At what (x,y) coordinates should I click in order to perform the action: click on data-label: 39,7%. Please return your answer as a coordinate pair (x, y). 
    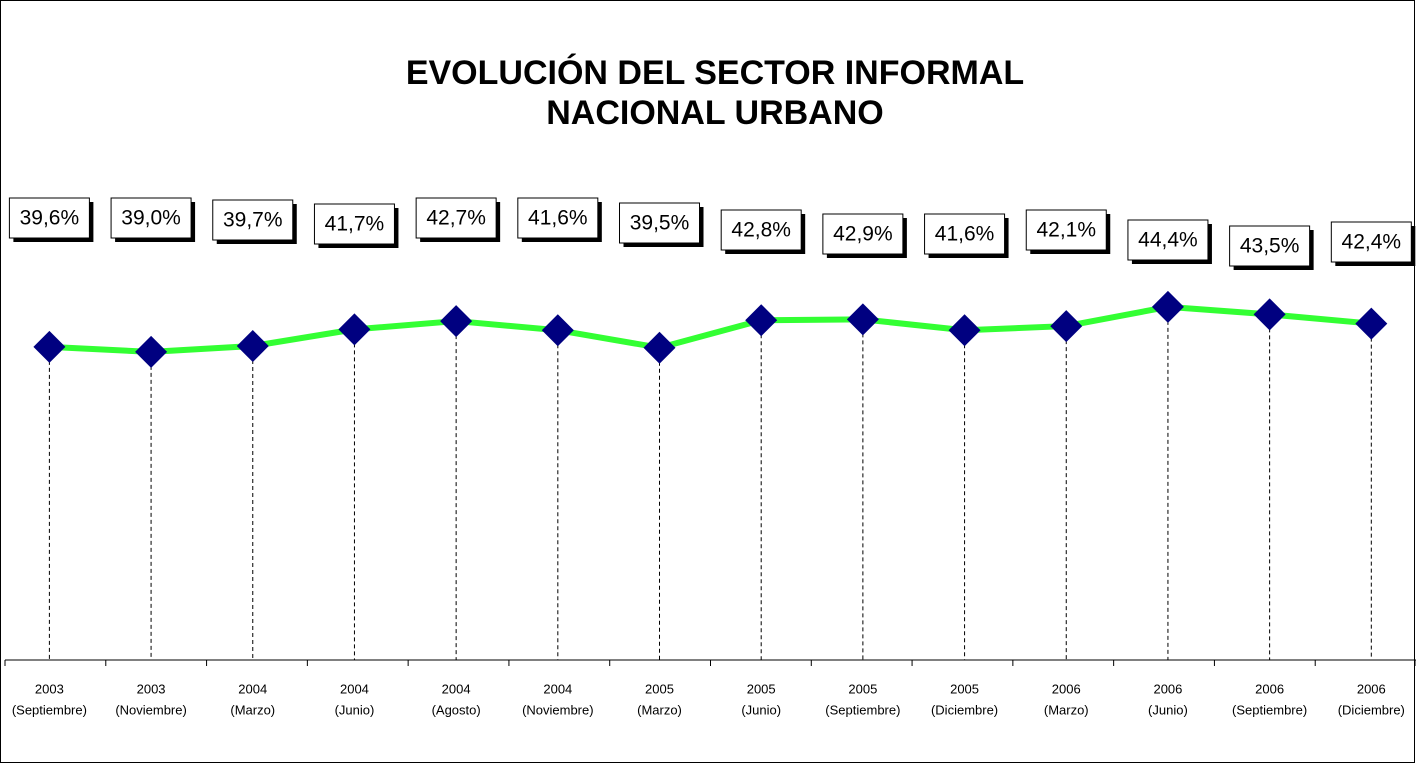
    Looking at the image, I should click on (253, 220).